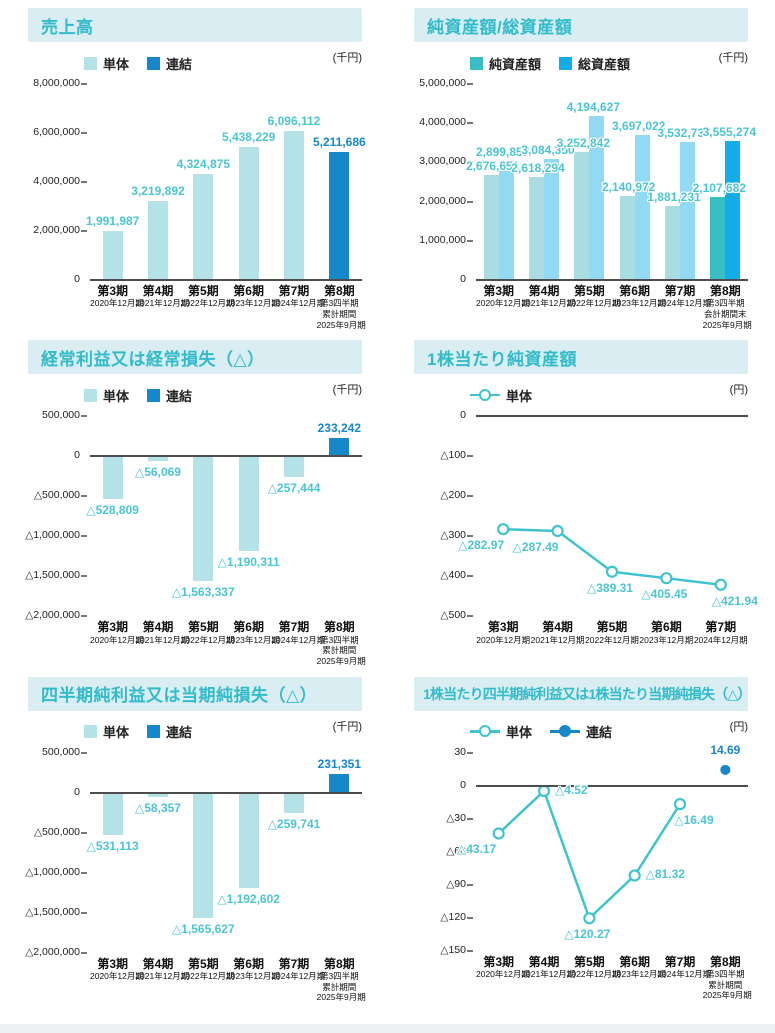  Describe the element at coordinates (599, 733) in the screenshot. I see `legend-label: 連結` at that location.